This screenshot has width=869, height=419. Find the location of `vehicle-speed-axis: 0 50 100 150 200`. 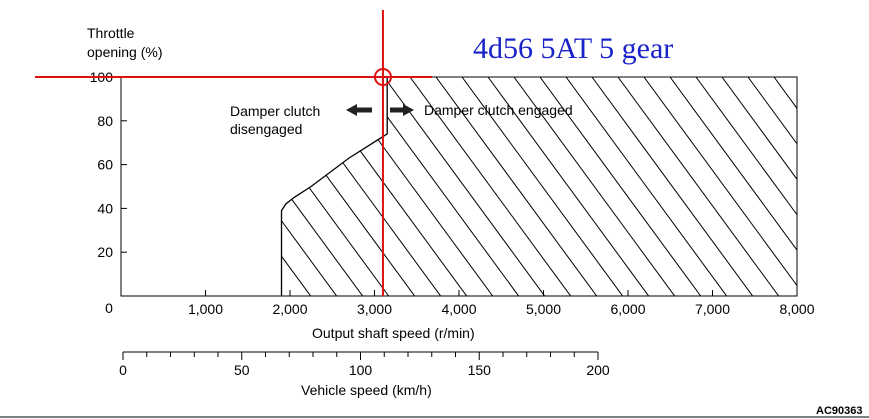

vehicle-speed-axis: 0 50 100 150 200 is located at coordinates (364, 364).